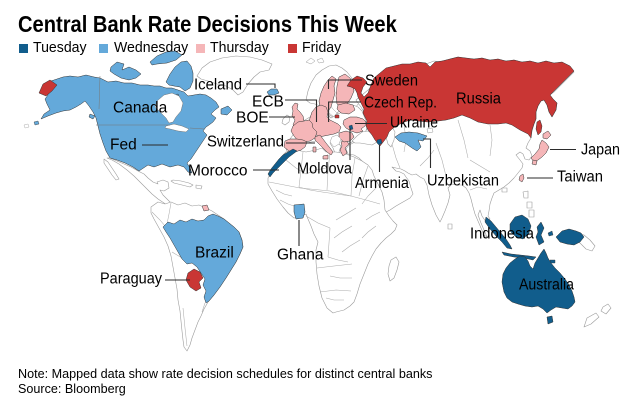 This screenshot has height=416, width=637. What do you see at coordinates (140, 108) in the screenshot?
I see `svg-text: Canada` at bounding box center [140, 108].